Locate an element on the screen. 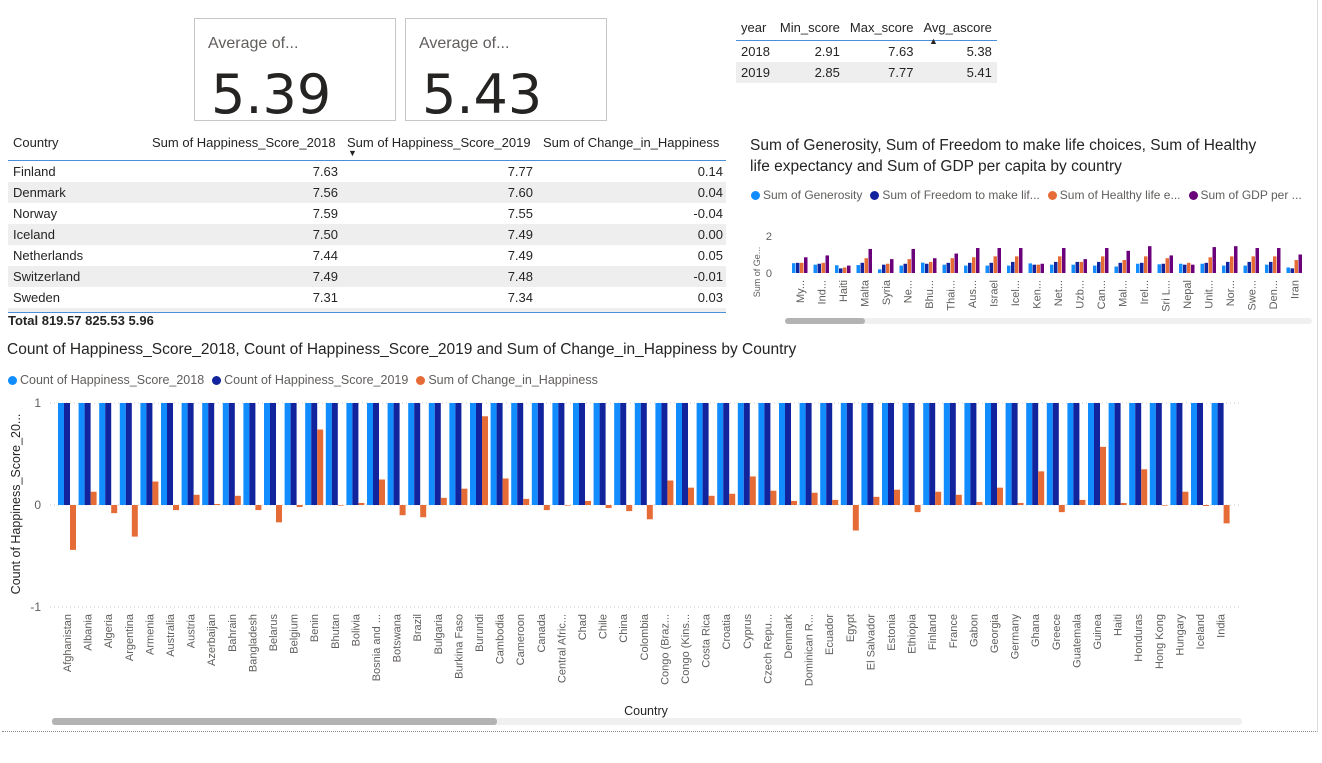 The height and width of the screenshot is (763, 1322). legend-item: Count of Happiness_Score_2019 is located at coordinates (310, 380).